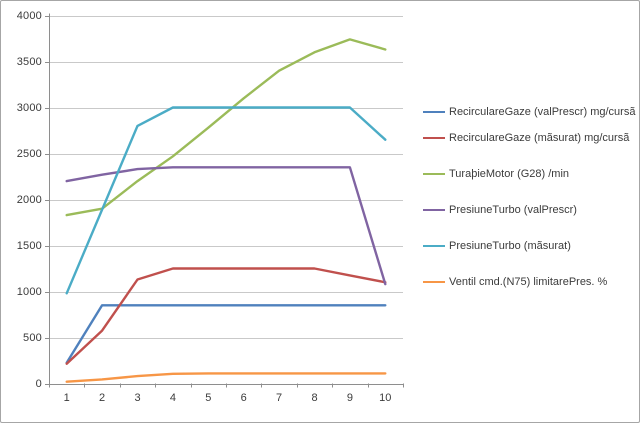  What do you see at coordinates (29, 61) in the screenshot?
I see `y-tick-label: 3500` at bounding box center [29, 61].